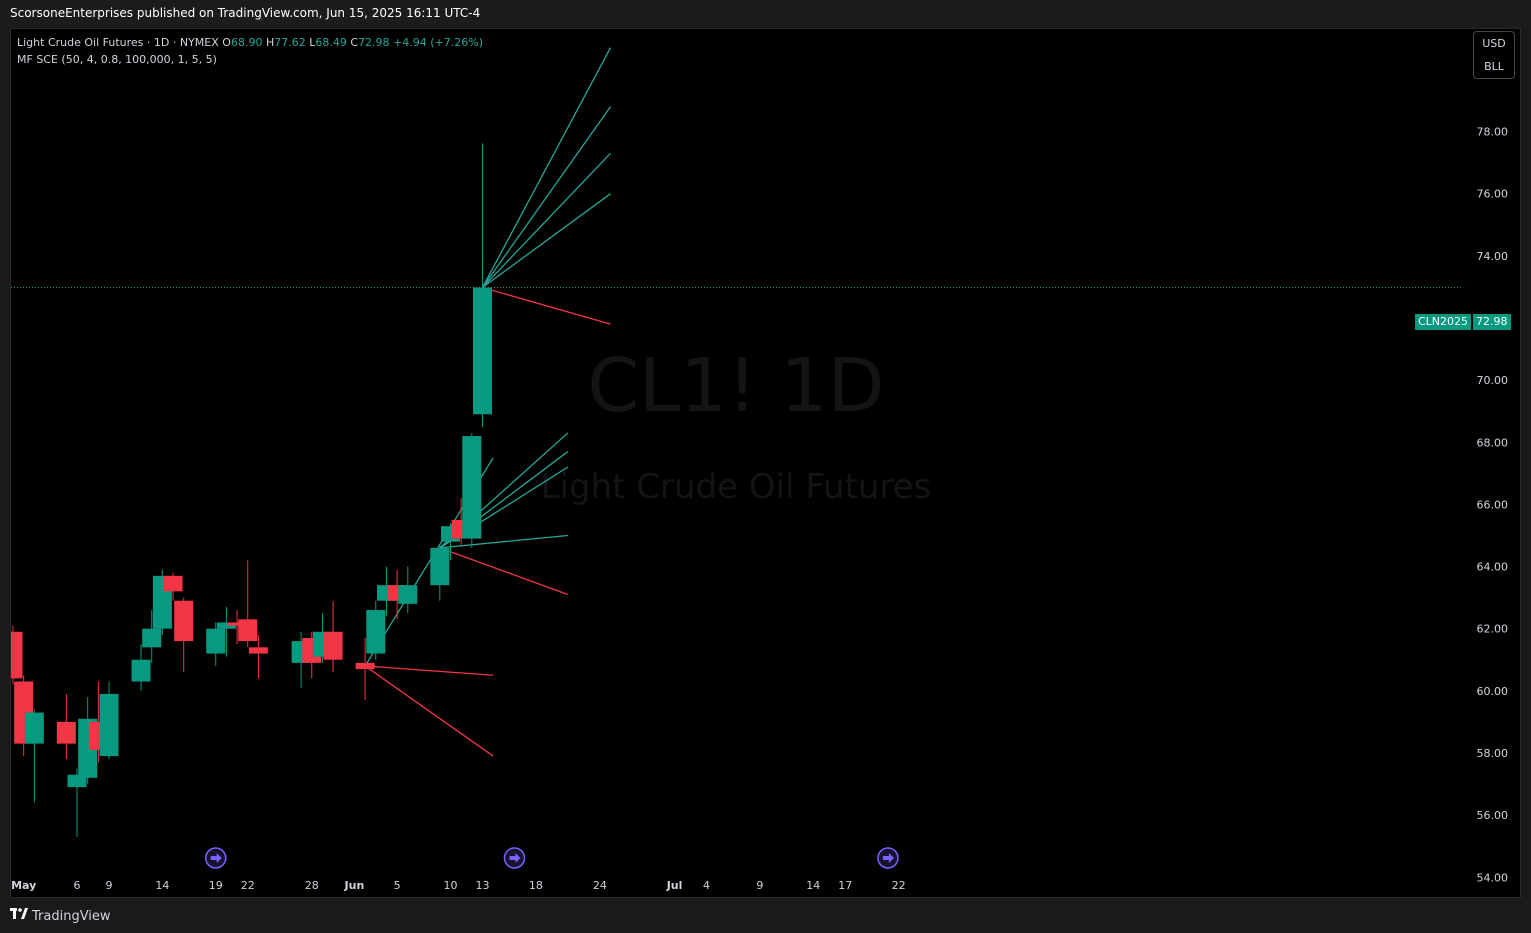  I want to click on open-value: 68.90, so click(246, 42).